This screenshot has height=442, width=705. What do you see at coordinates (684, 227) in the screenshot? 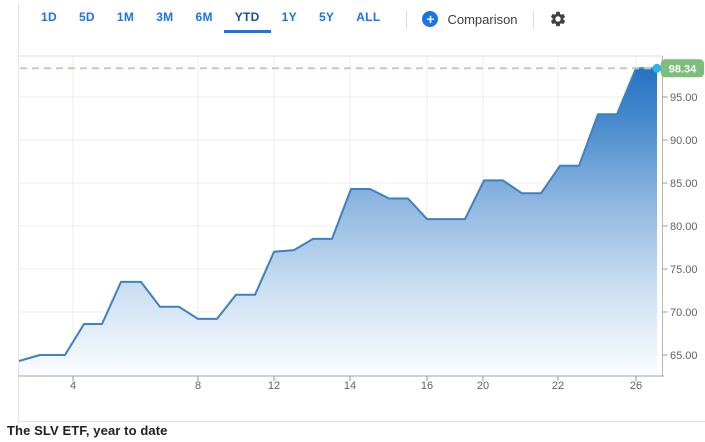
I see `y-axis-label: 80.00` at bounding box center [684, 227].